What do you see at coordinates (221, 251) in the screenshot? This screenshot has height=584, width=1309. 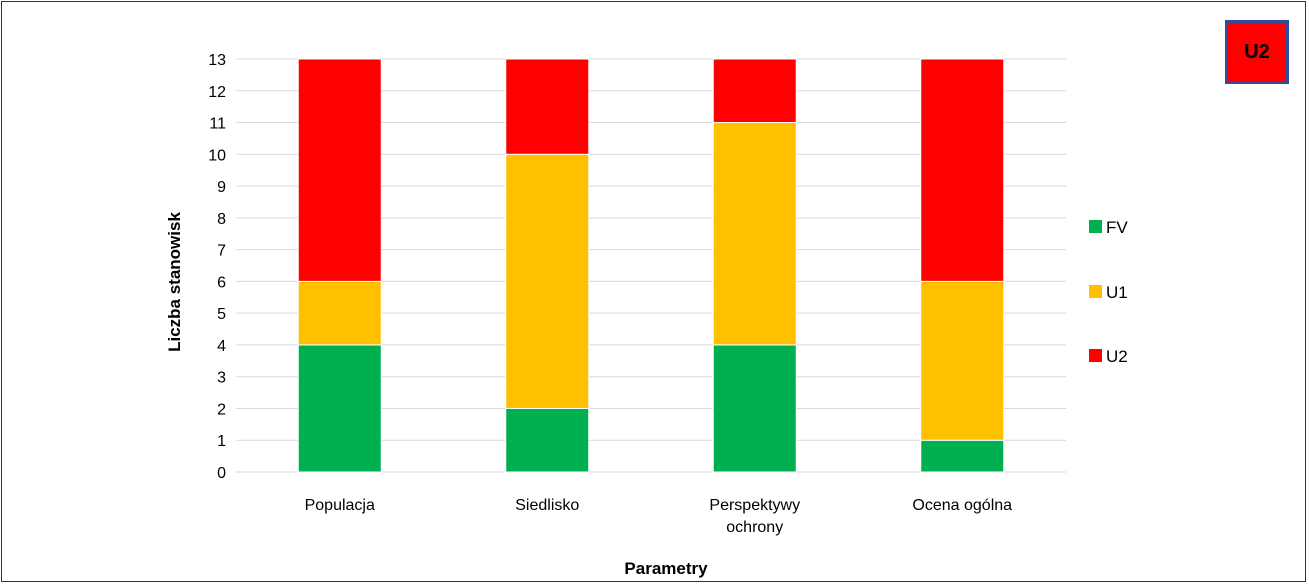 I see `y-tick-label: 7` at bounding box center [221, 251].